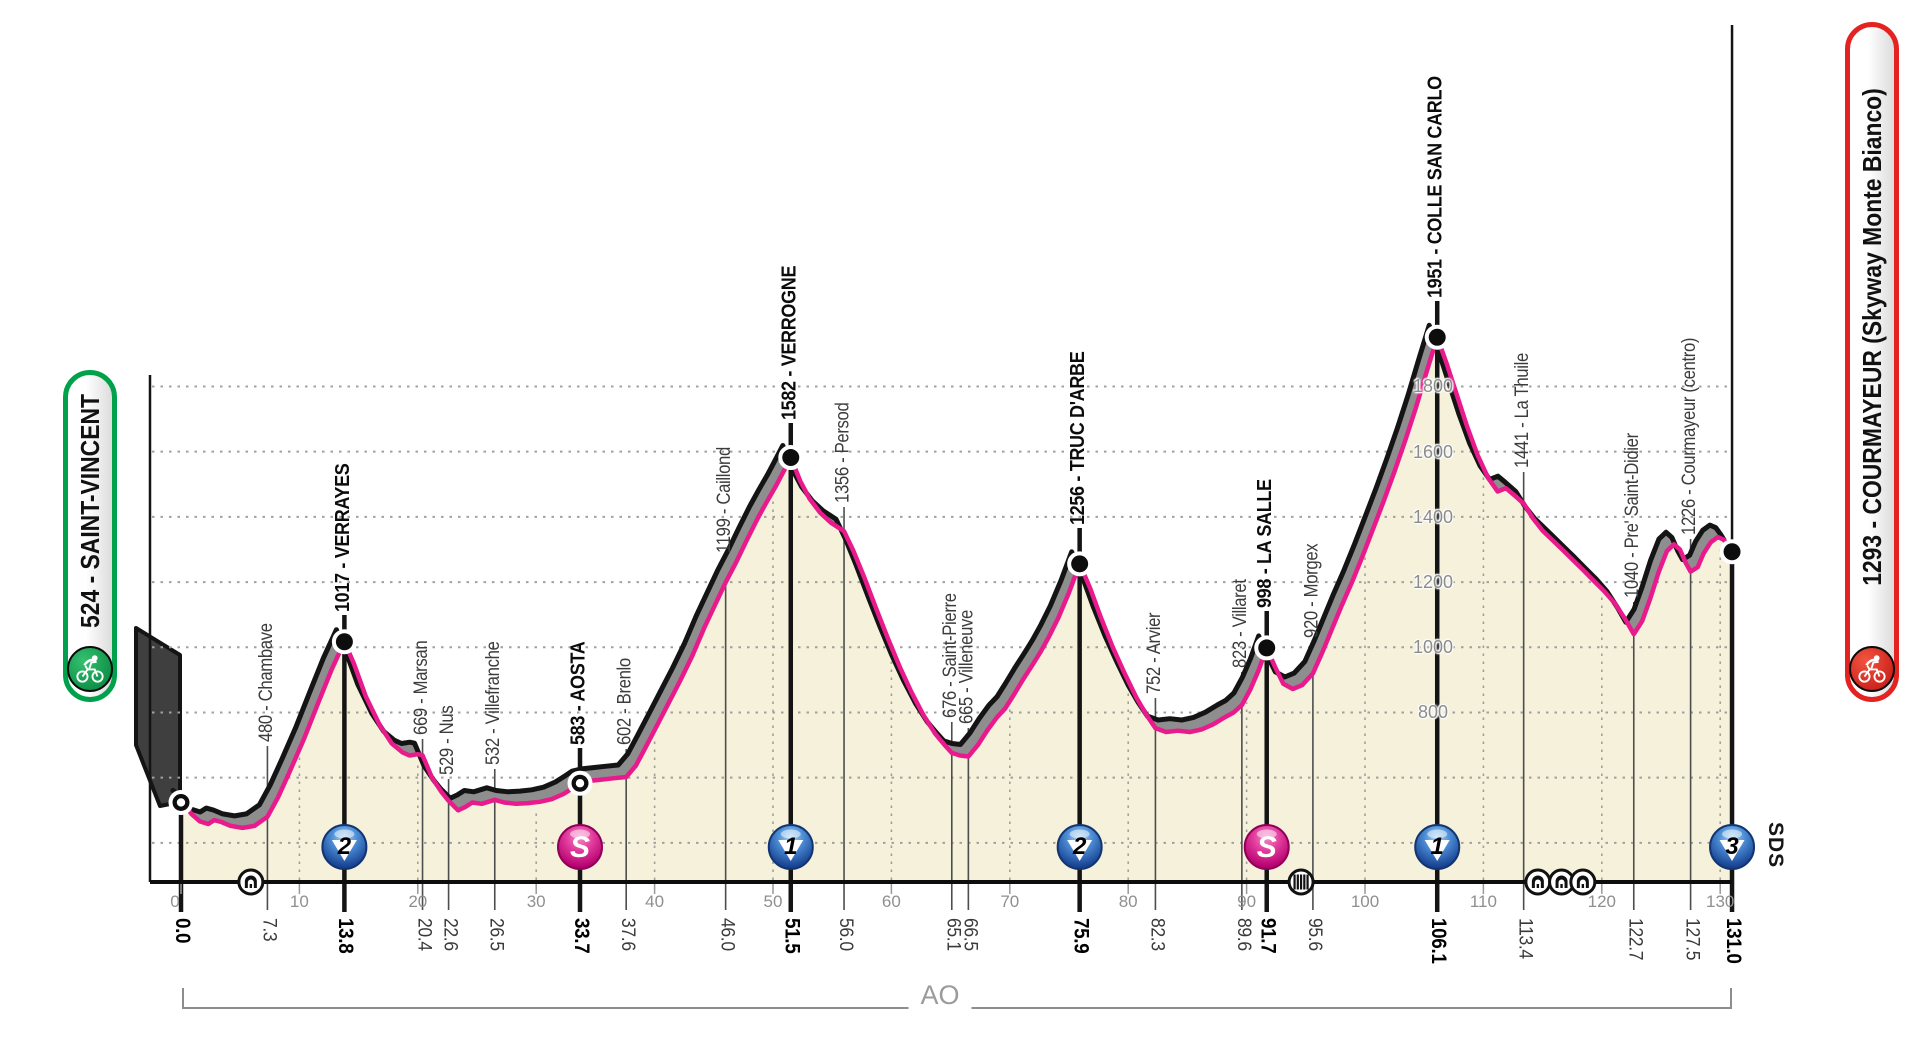 The width and height of the screenshot is (1920, 1056). I want to click on category-3-climb-badge: 3, so click(1732, 847).